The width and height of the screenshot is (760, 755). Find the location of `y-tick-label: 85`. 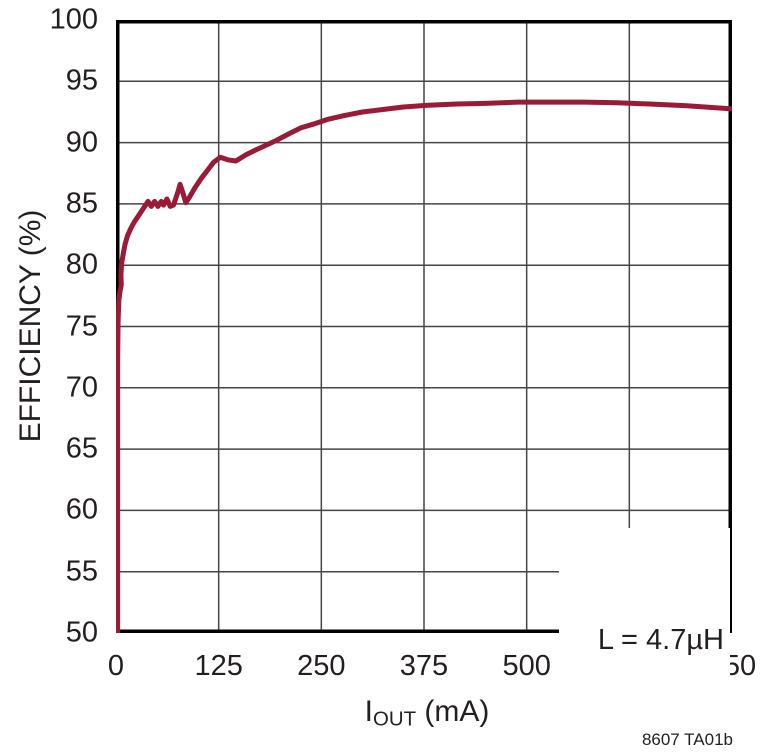

y-tick-label: 85 is located at coordinates (81, 203).